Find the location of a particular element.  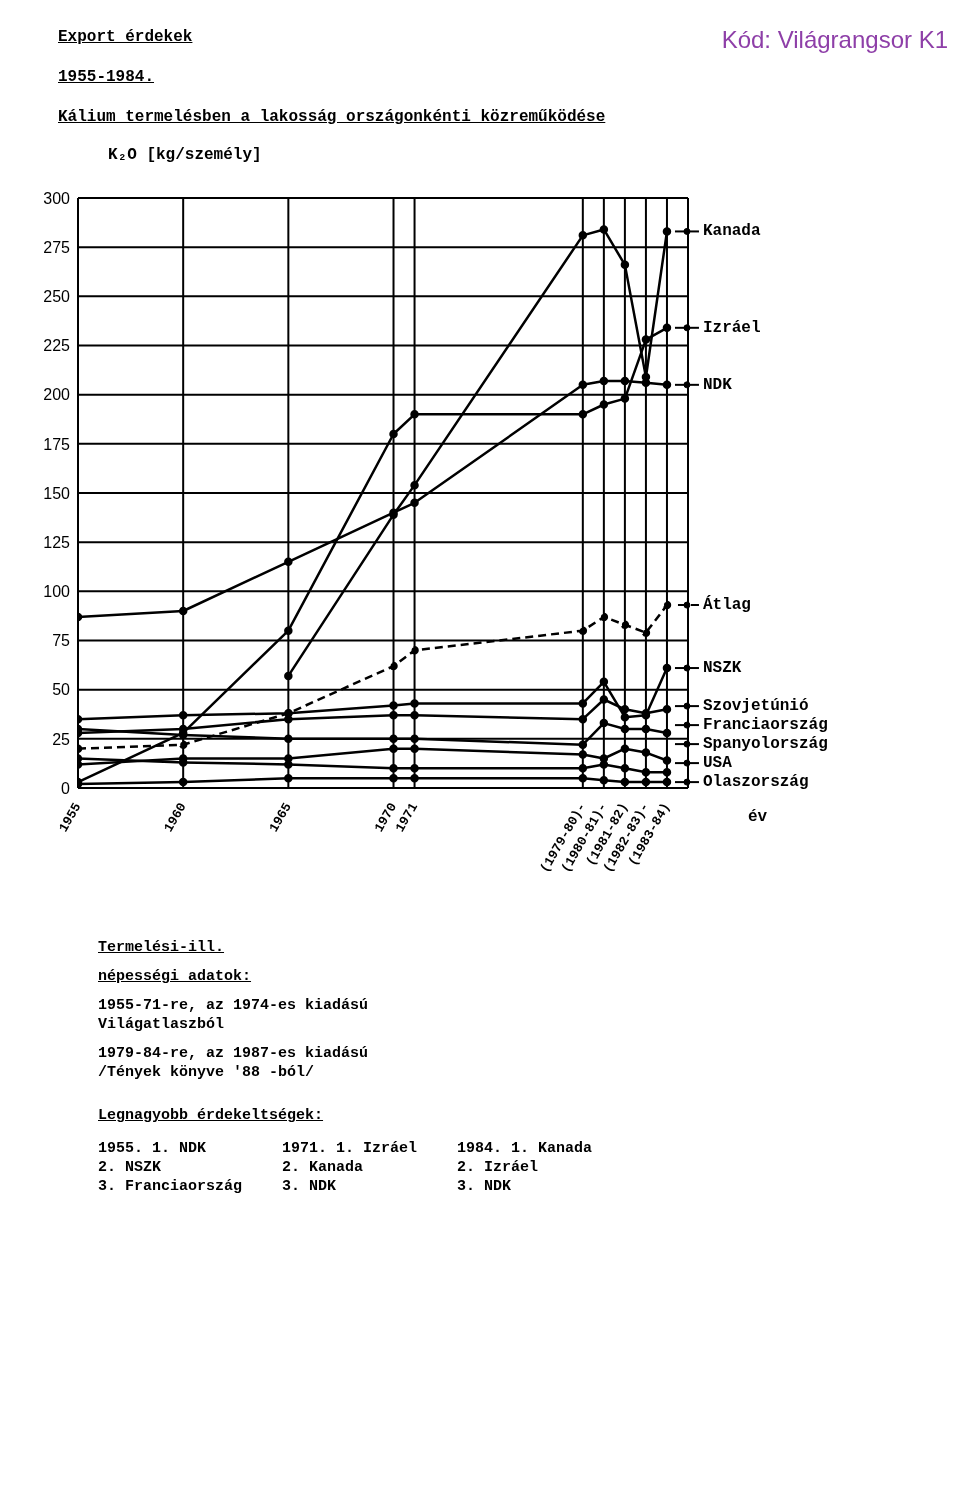

legend-label: NDK is located at coordinates (717, 384).